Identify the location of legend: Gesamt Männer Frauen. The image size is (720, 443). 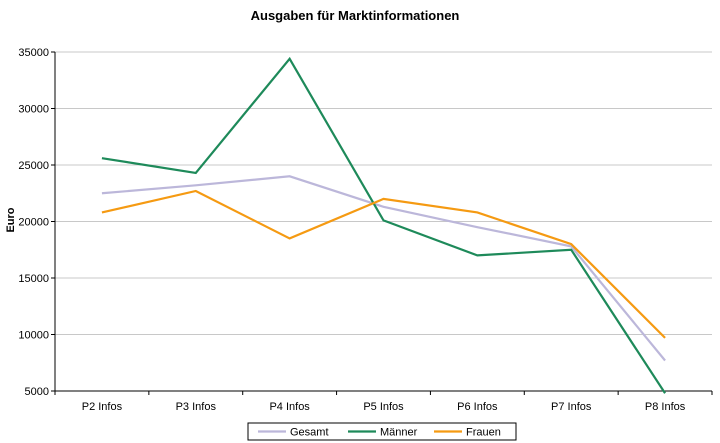
(382, 431).